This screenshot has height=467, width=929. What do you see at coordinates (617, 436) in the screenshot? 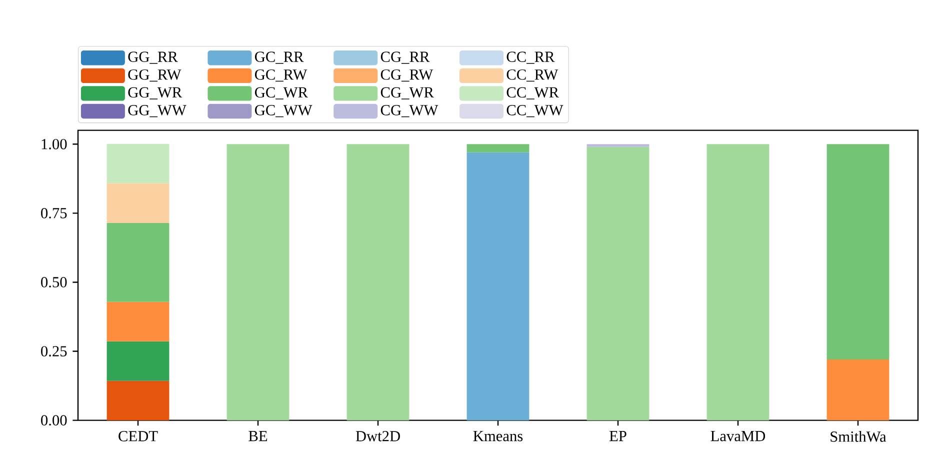
I see `x-tick-label: EP` at bounding box center [617, 436].